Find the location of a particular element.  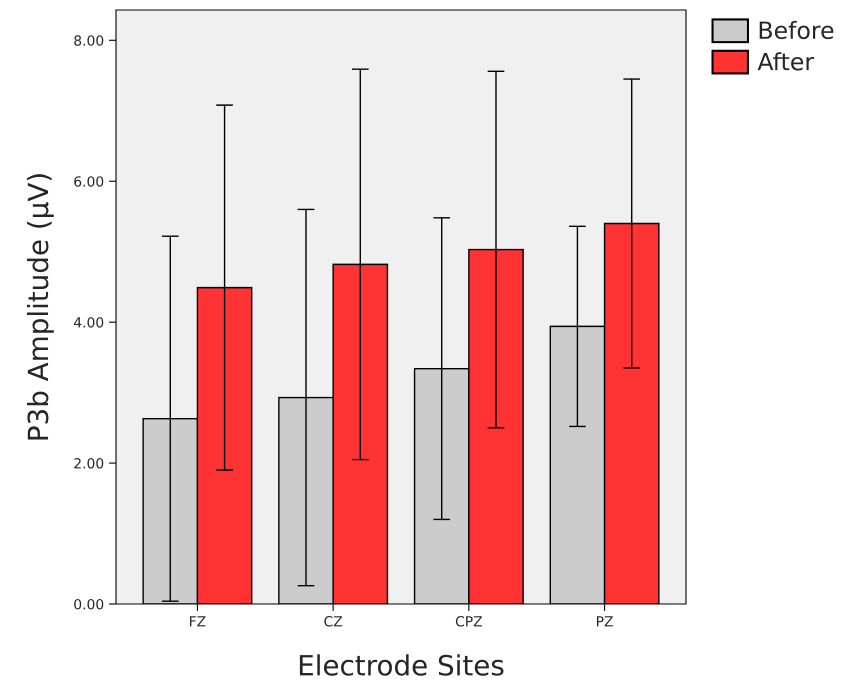

y-tick-label: 8.00 is located at coordinates (89, 40).